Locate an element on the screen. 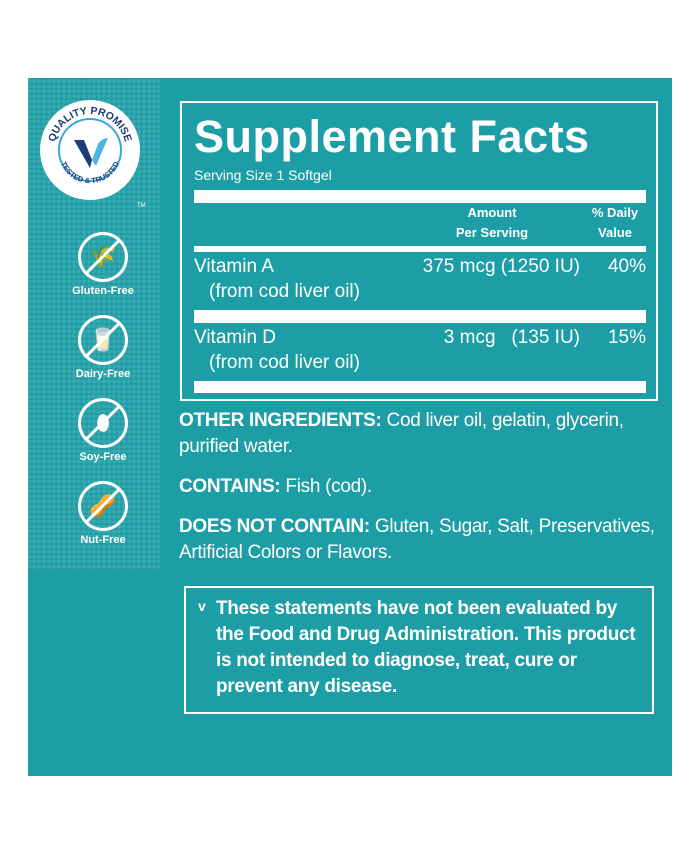 This screenshot has height=855, width=700. svg-text: QUALITY PROMISE is located at coordinates (90, 124).